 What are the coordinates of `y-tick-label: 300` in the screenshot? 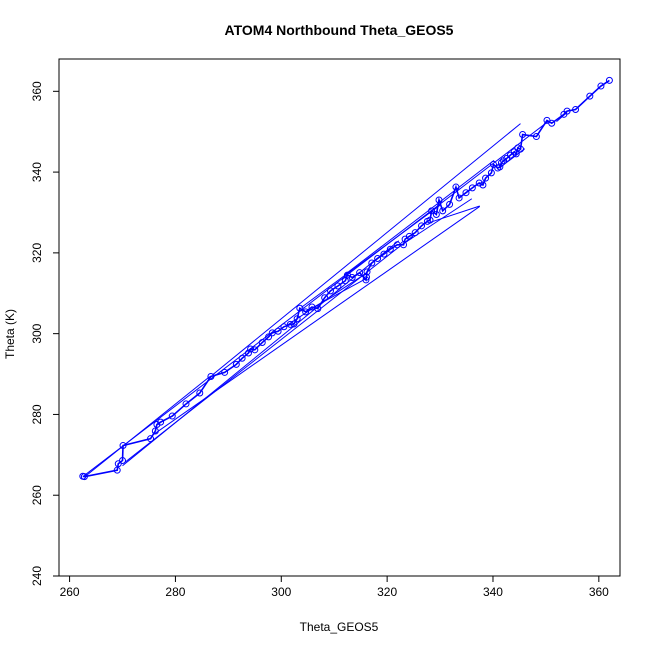 It's located at (37, 333).